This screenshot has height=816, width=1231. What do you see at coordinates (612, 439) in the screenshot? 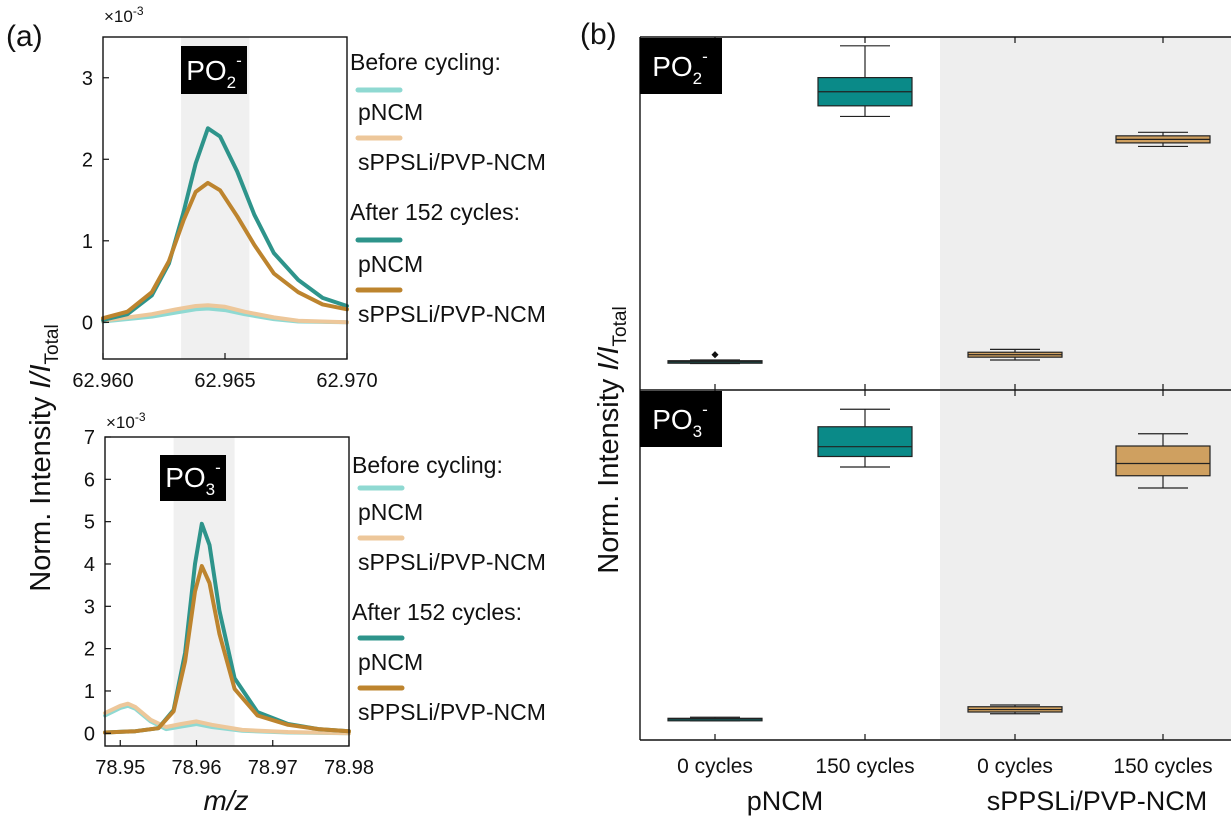
I see `y-axis-label-b: Norm. Intensity I/ITotal` at bounding box center [612, 439].